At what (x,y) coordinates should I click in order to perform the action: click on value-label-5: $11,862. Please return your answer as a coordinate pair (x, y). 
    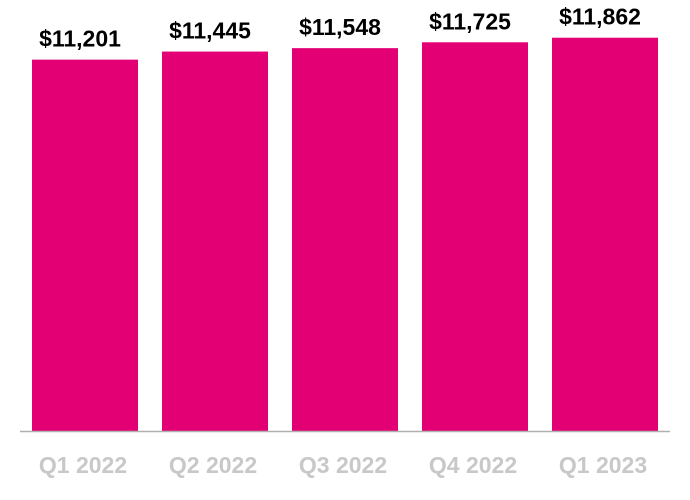
    Looking at the image, I should click on (600, 17).